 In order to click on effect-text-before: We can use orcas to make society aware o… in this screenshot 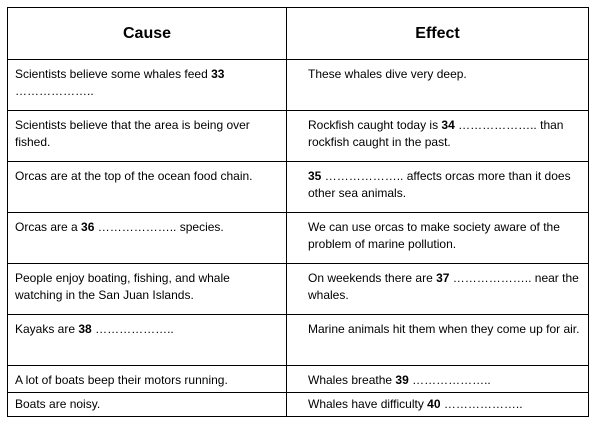, I will do `click(434, 235)`.